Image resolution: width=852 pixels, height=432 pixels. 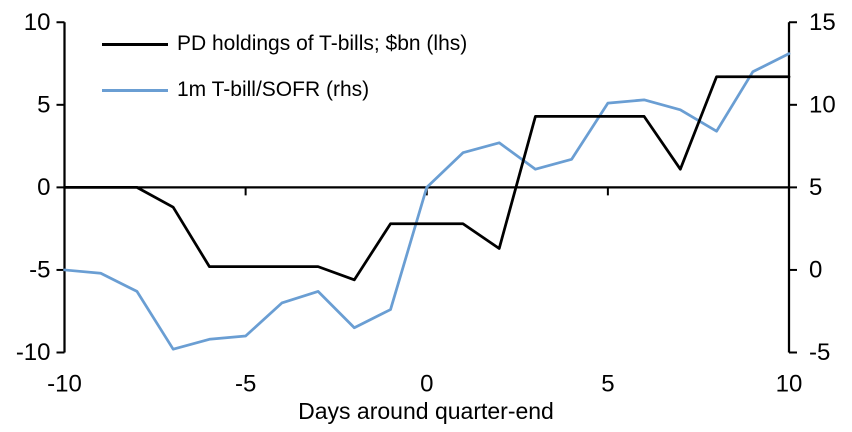 I want to click on right-axis-tick-label: 10, so click(x=822, y=104).